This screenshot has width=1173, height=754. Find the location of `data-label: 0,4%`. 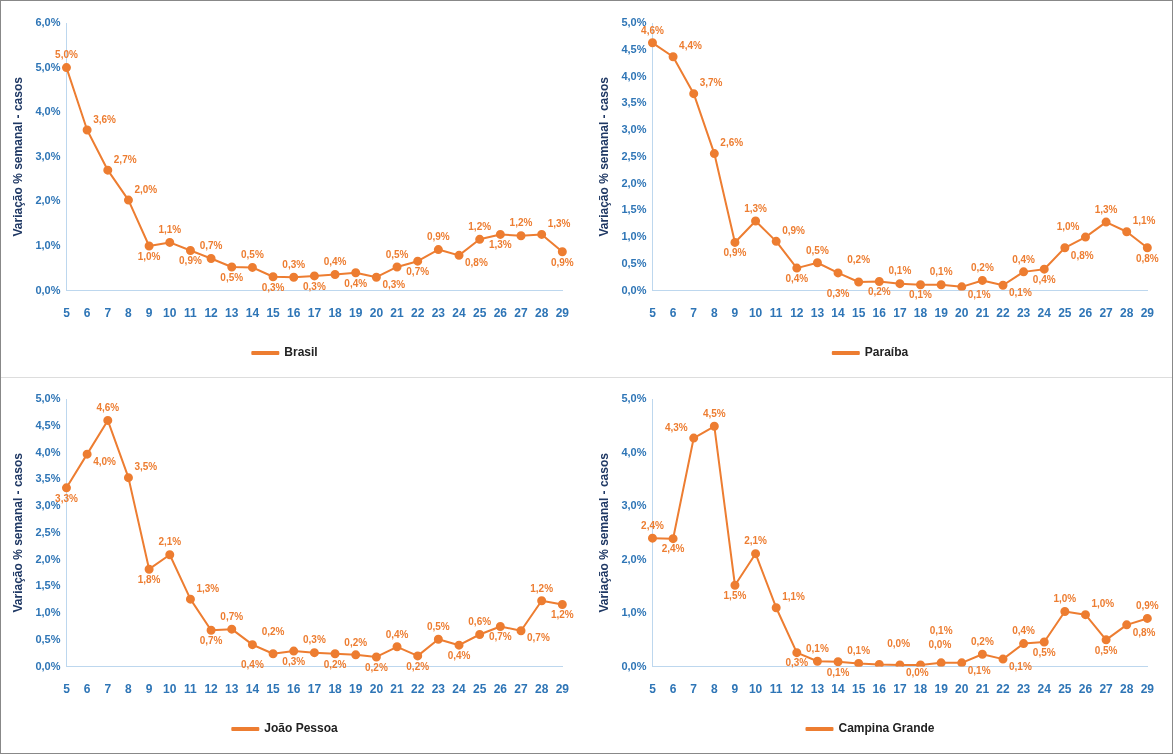

data-label: 0,4% is located at coordinates (356, 283).